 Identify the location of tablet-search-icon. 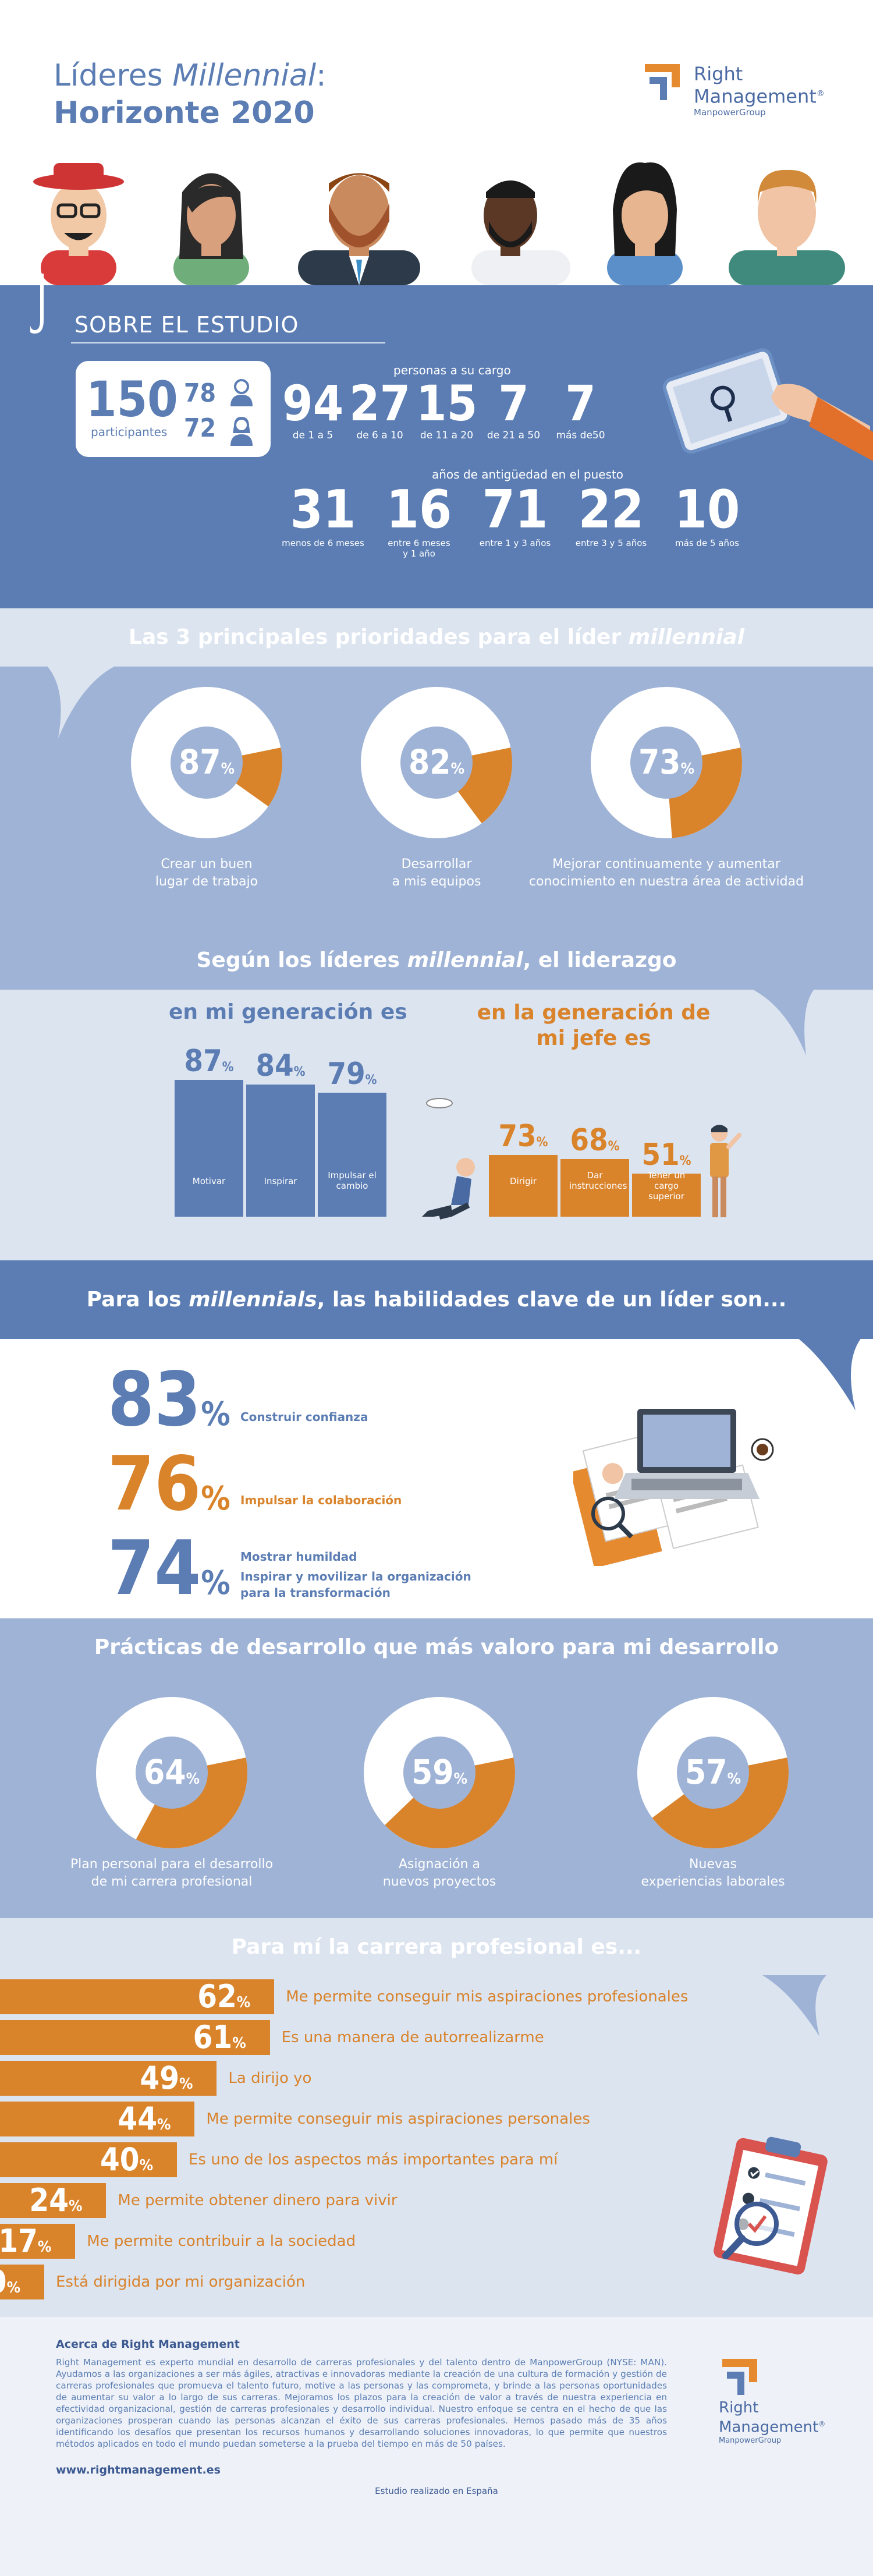
(767, 404).